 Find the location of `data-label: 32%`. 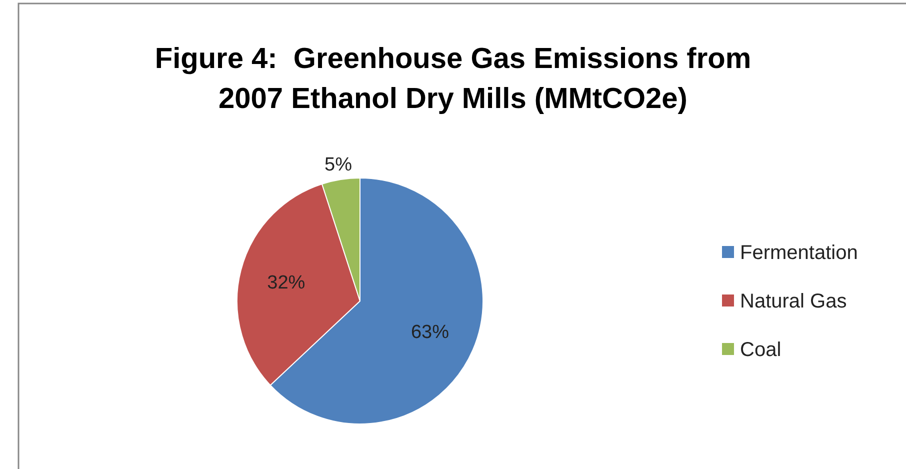

data-label: 32% is located at coordinates (286, 283).